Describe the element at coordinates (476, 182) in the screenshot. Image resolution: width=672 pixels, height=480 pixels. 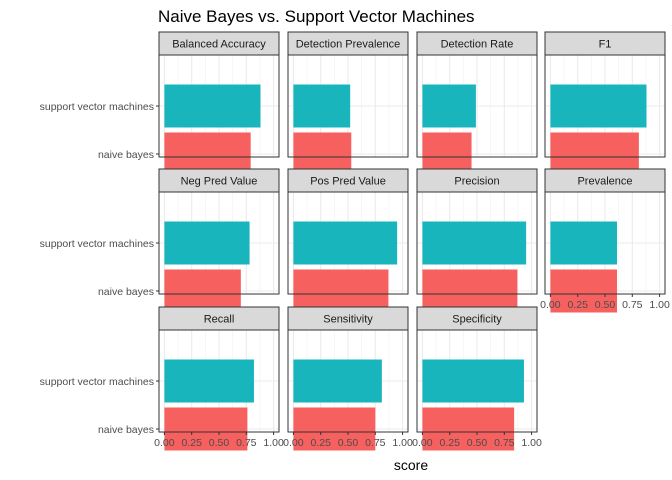
I see `facet-strip-label: Precision` at that location.